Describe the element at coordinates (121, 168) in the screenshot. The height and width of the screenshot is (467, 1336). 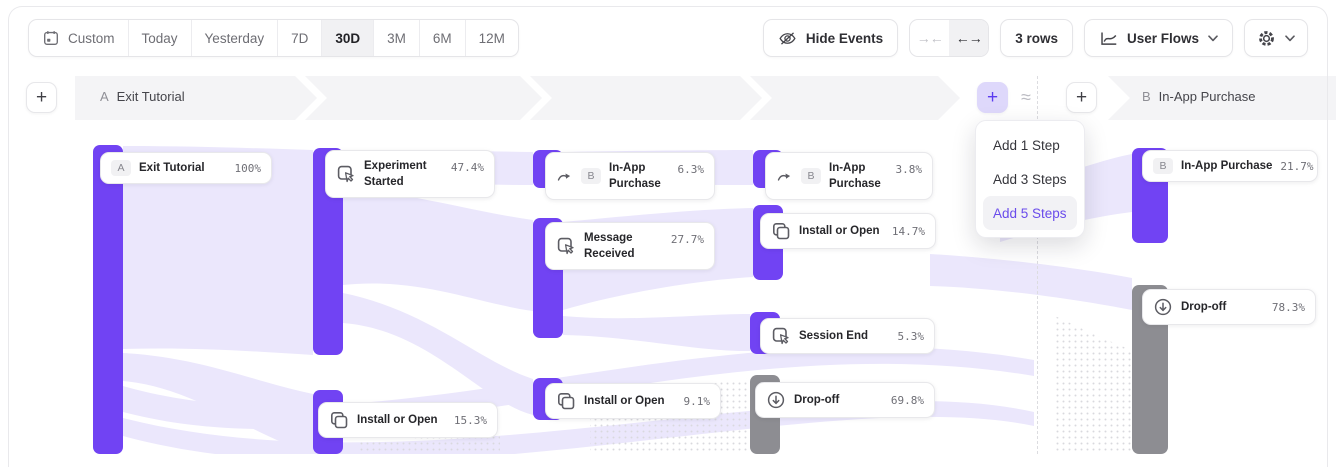
I see `step-badge: A` at that location.